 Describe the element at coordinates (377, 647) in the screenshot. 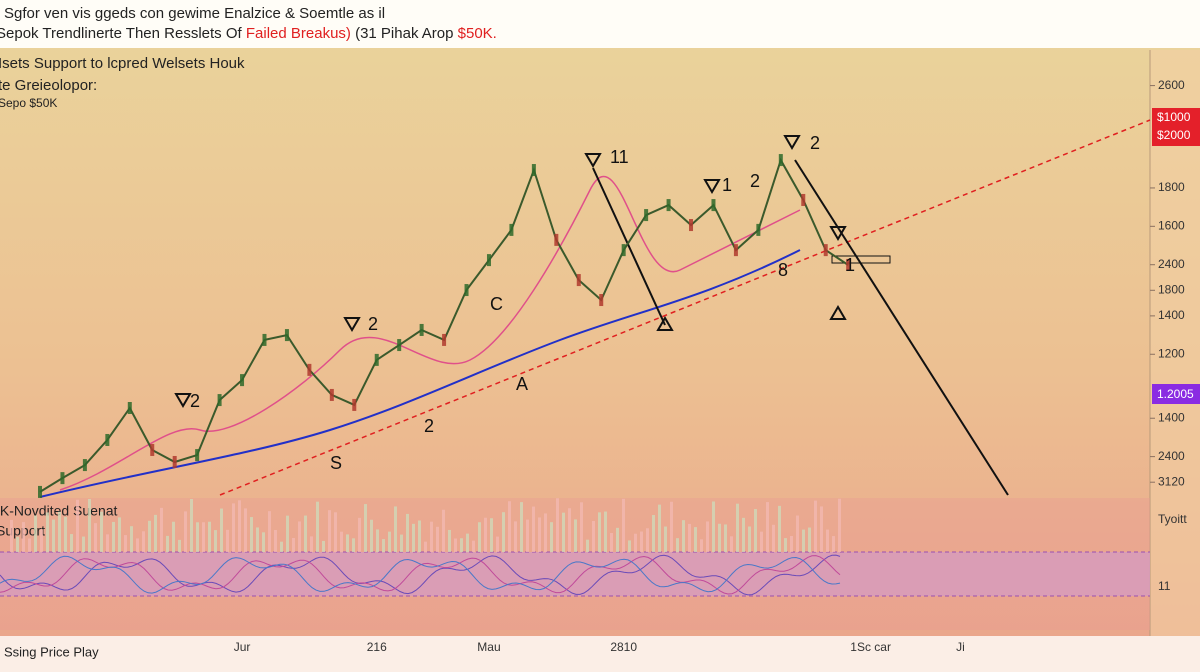

I see `x-tick-label: 216` at that location.